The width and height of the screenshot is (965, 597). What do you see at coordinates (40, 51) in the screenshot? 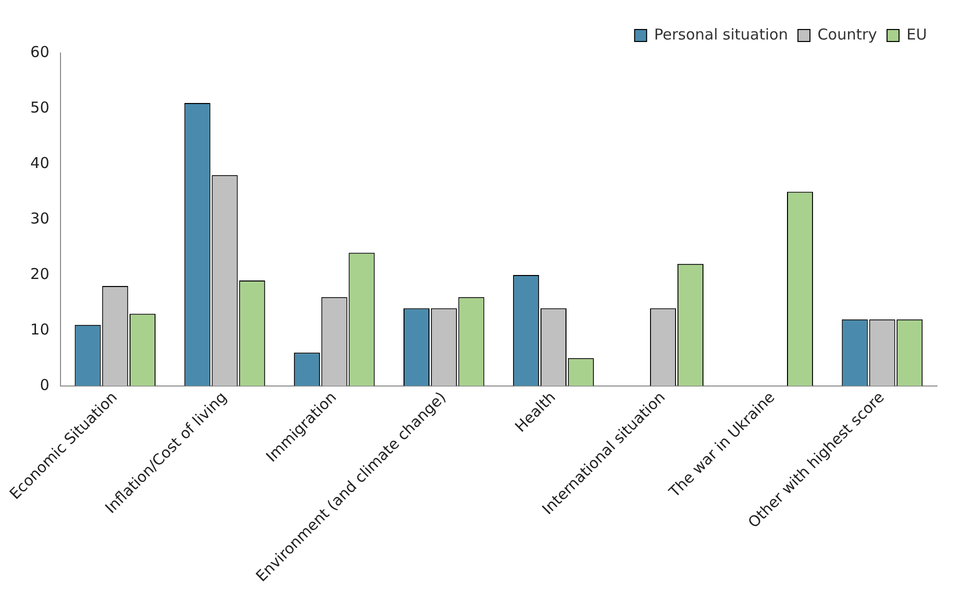
I see `y-tick-label: 60` at bounding box center [40, 51].